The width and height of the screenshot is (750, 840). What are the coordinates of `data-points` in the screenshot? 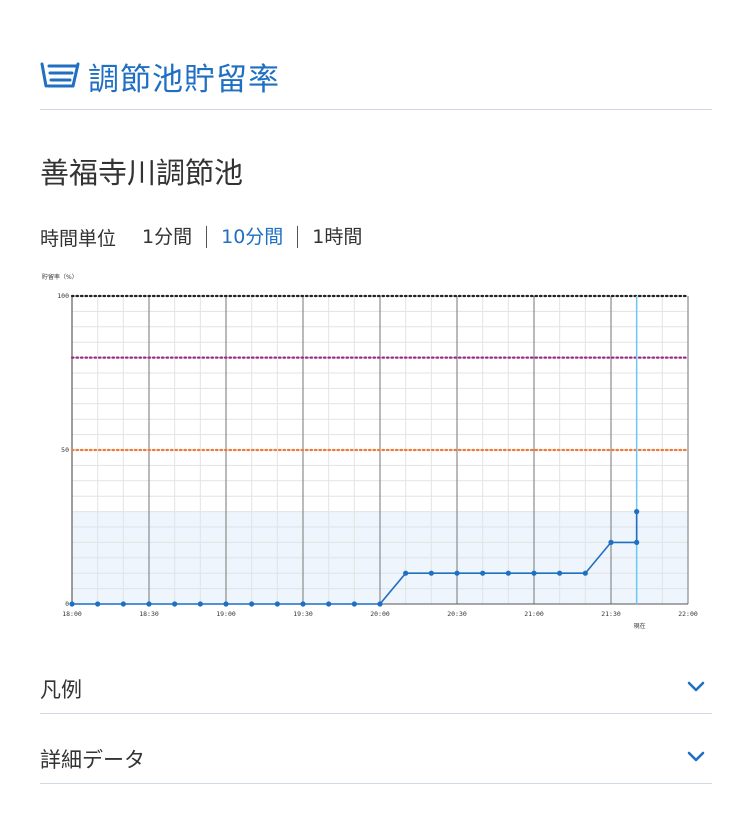 It's located at (354, 558).